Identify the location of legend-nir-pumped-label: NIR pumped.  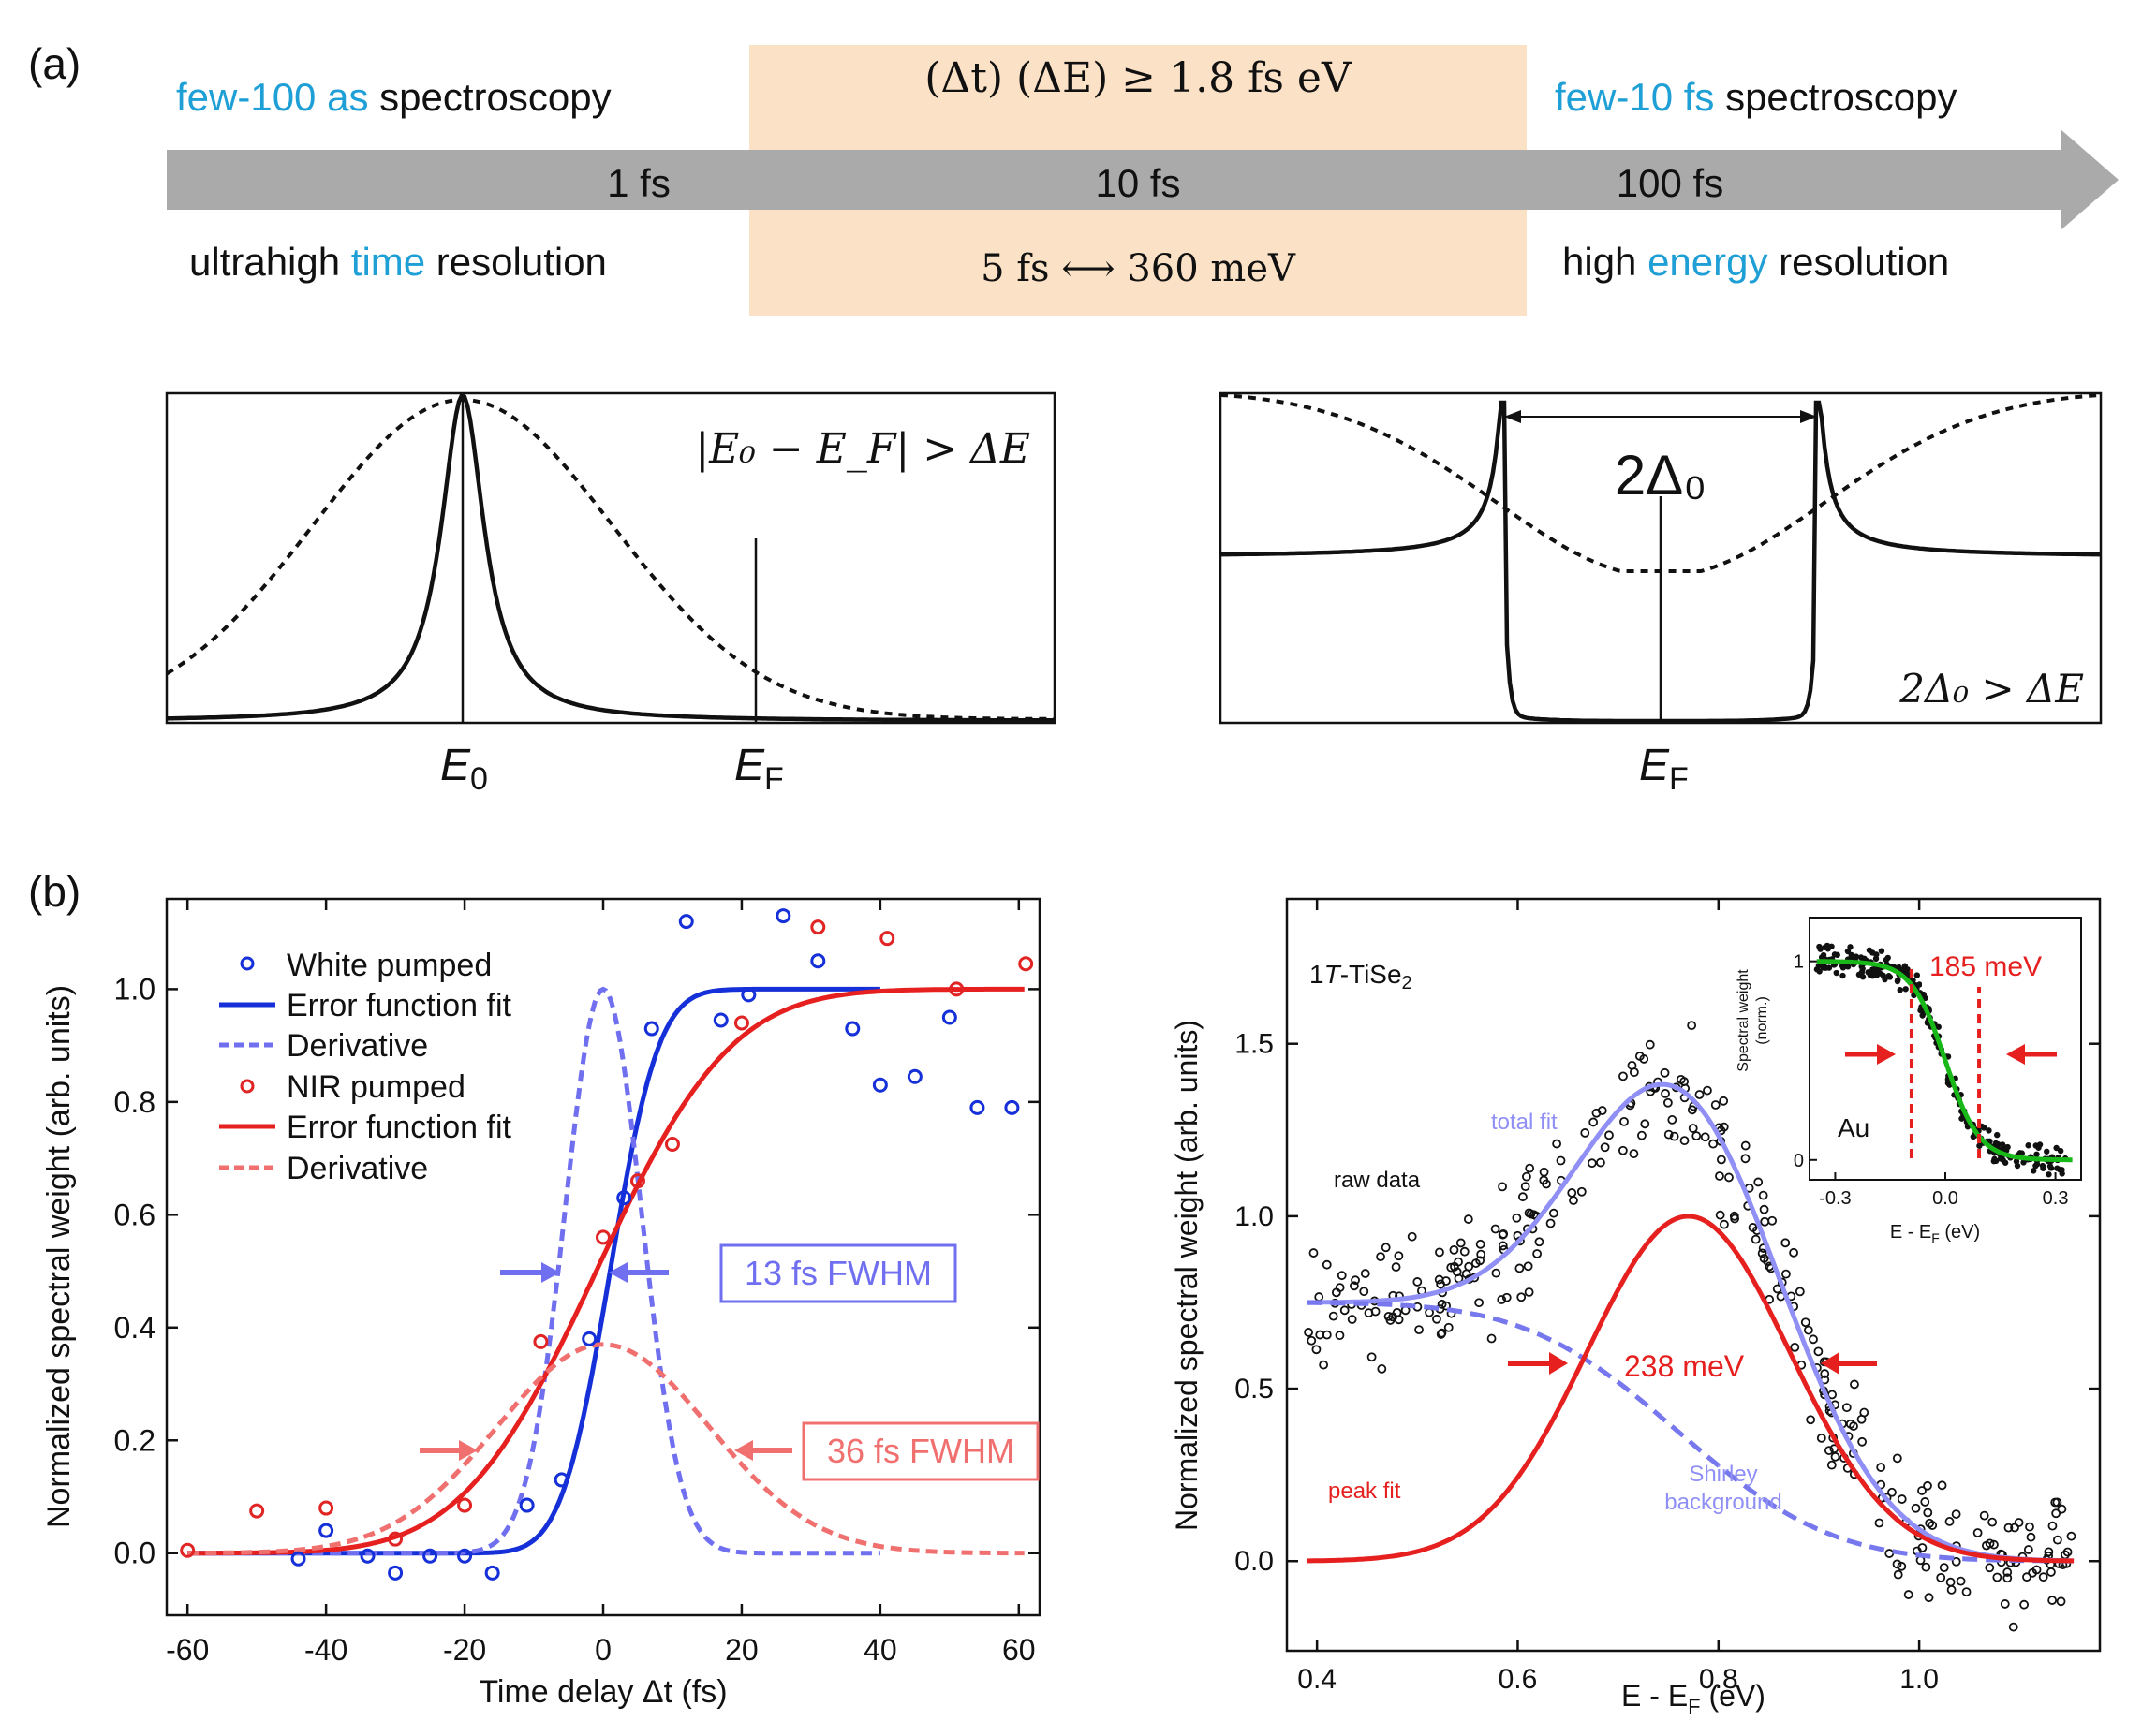
(376, 1087).